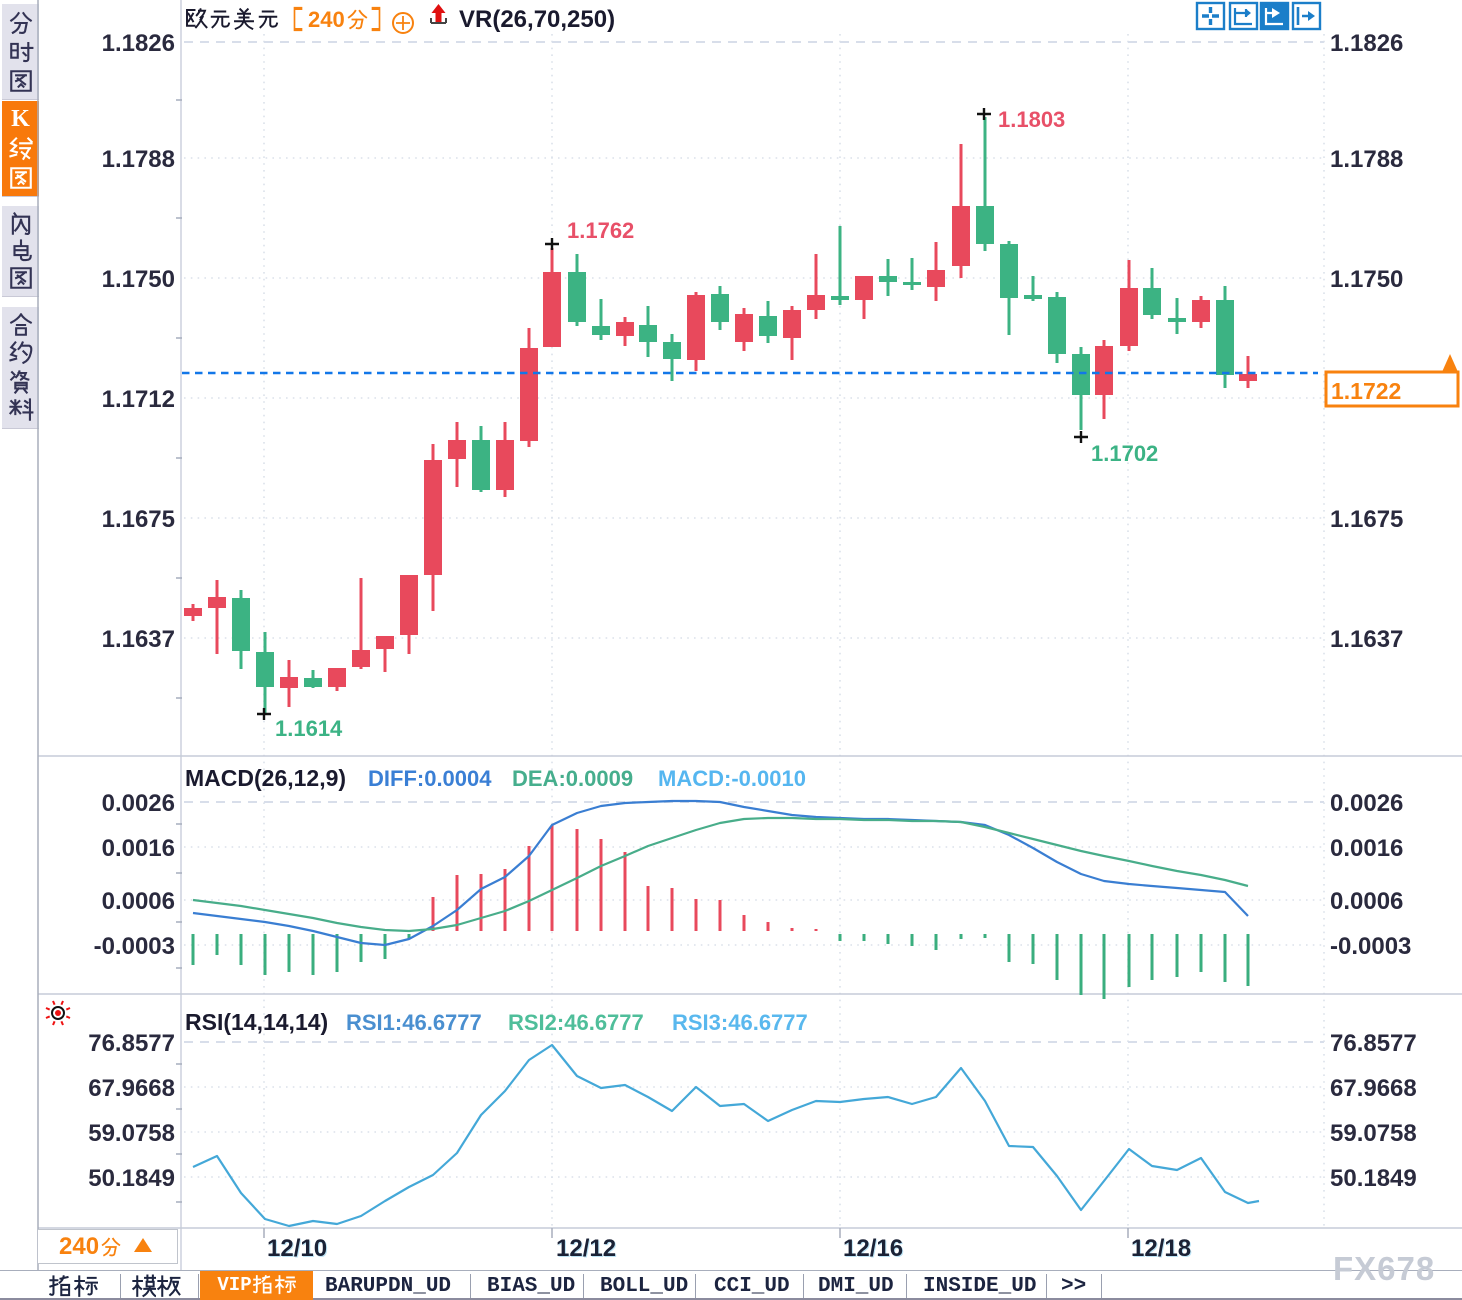  I want to click on svg-text: 12/12, so click(586, 1248).